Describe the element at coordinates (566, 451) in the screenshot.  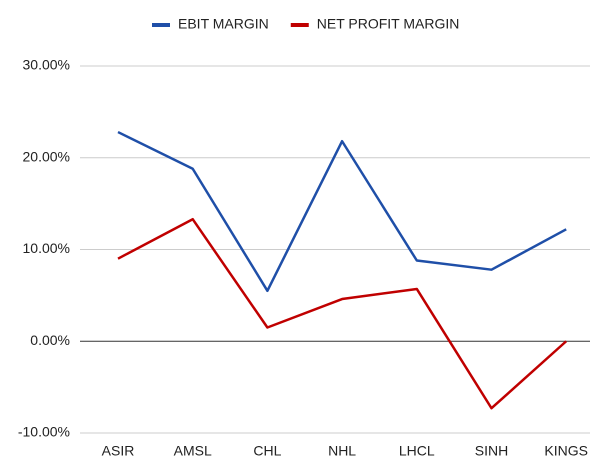
I see `x-tick-label: KINGS` at that location.